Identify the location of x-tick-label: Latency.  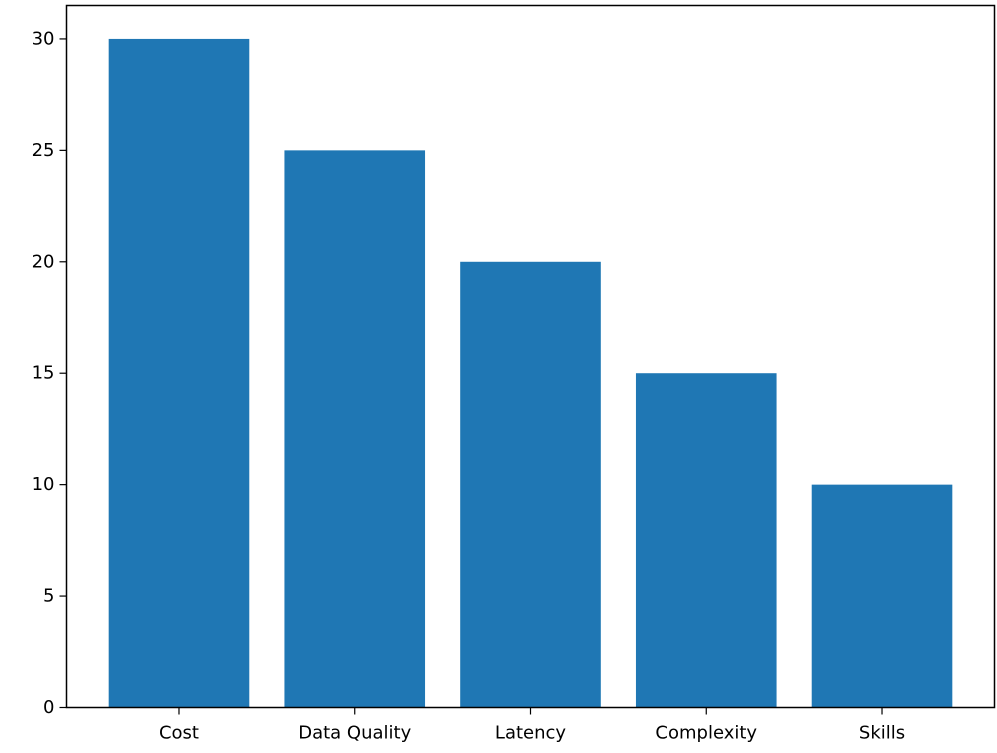
(530, 733).